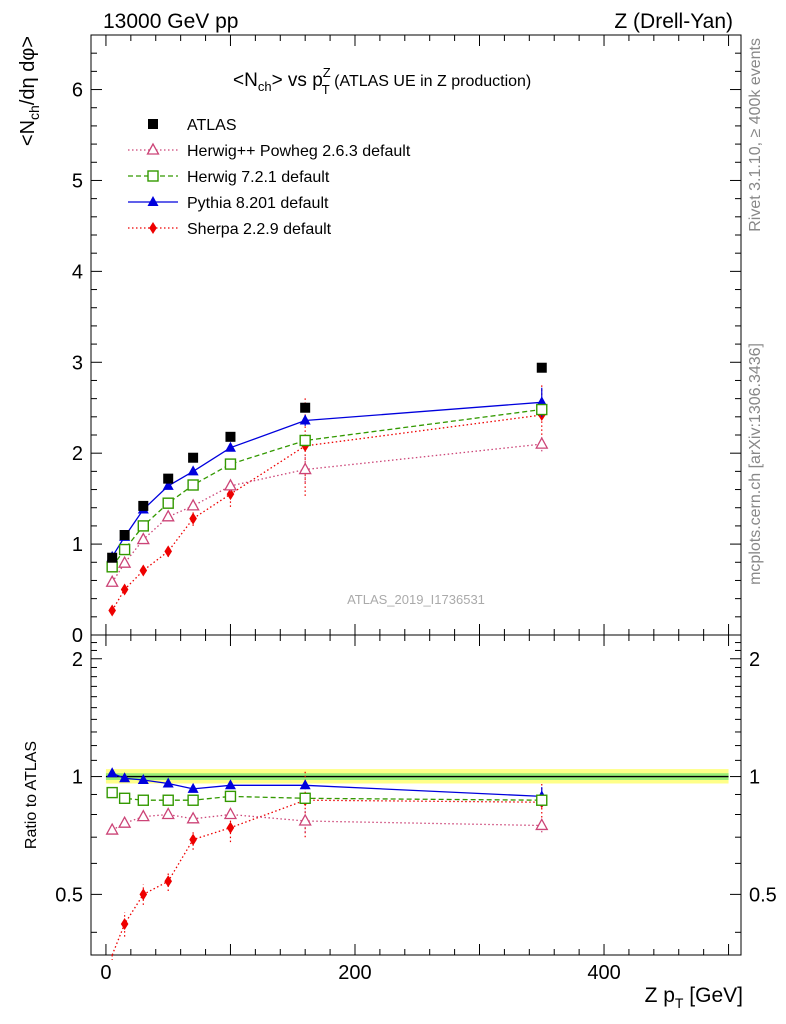  I want to click on legend-entry: ATLAS, so click(212, 125).